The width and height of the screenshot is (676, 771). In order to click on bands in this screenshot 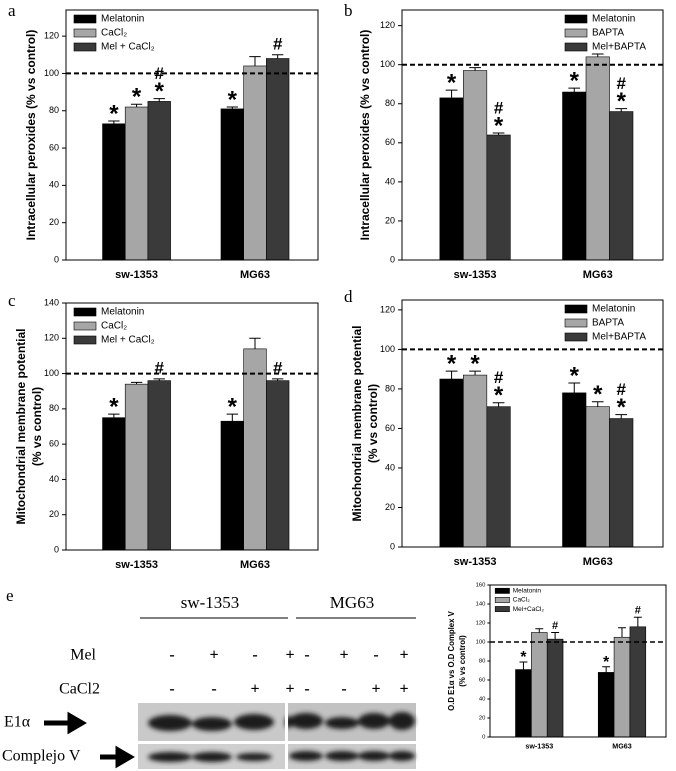, I will do `click(281, 737)`.